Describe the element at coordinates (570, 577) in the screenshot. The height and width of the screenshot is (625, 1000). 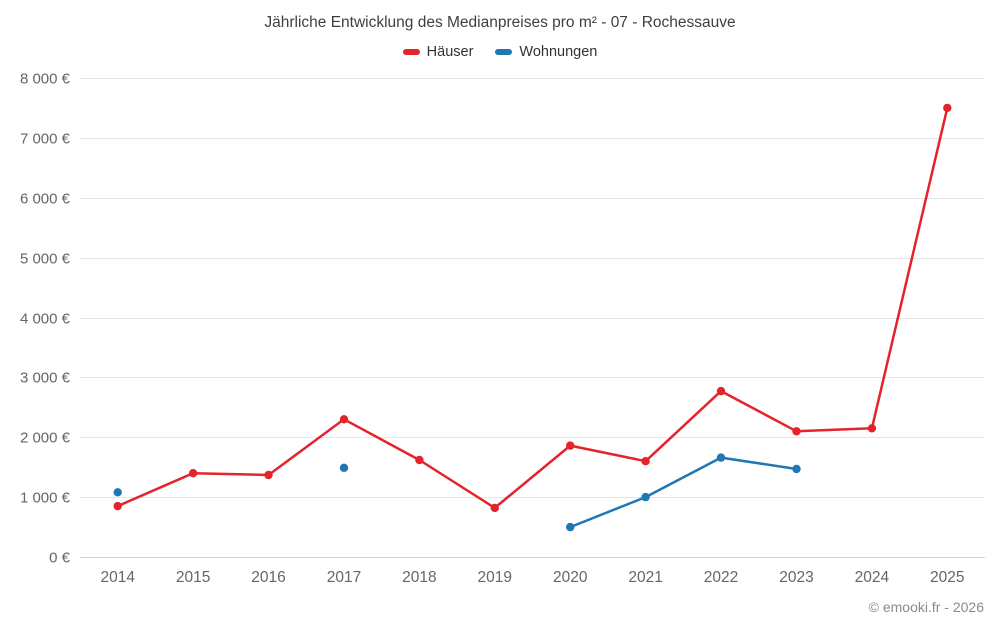
I see `x-axis-label: 2020` at that location.